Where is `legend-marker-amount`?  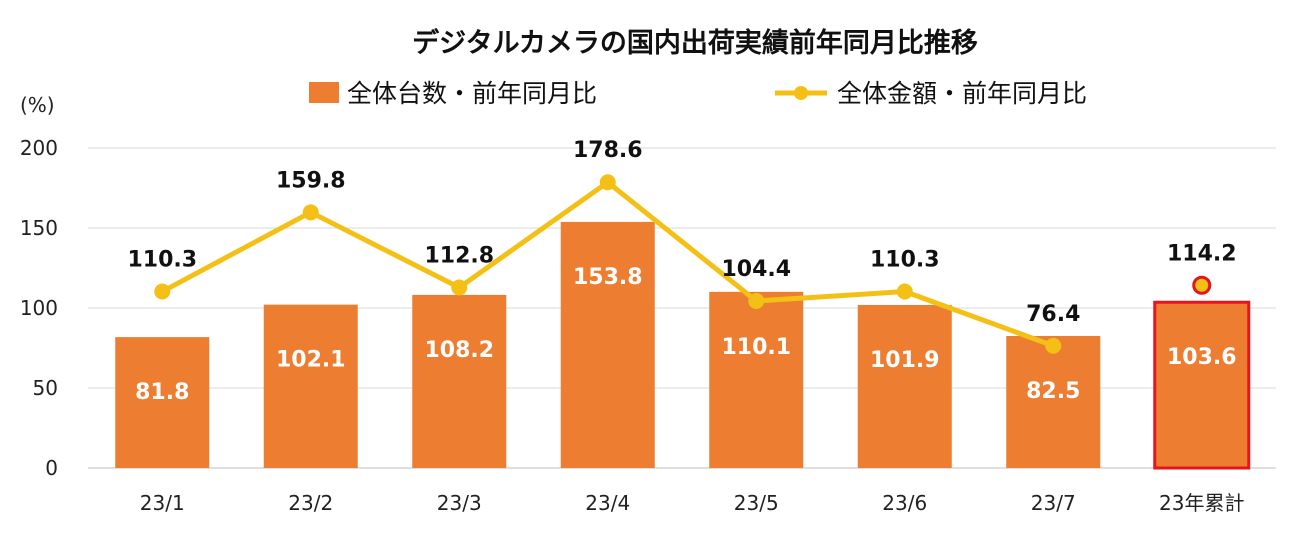
legend-marker-amount is located at coordinates (801, 93).